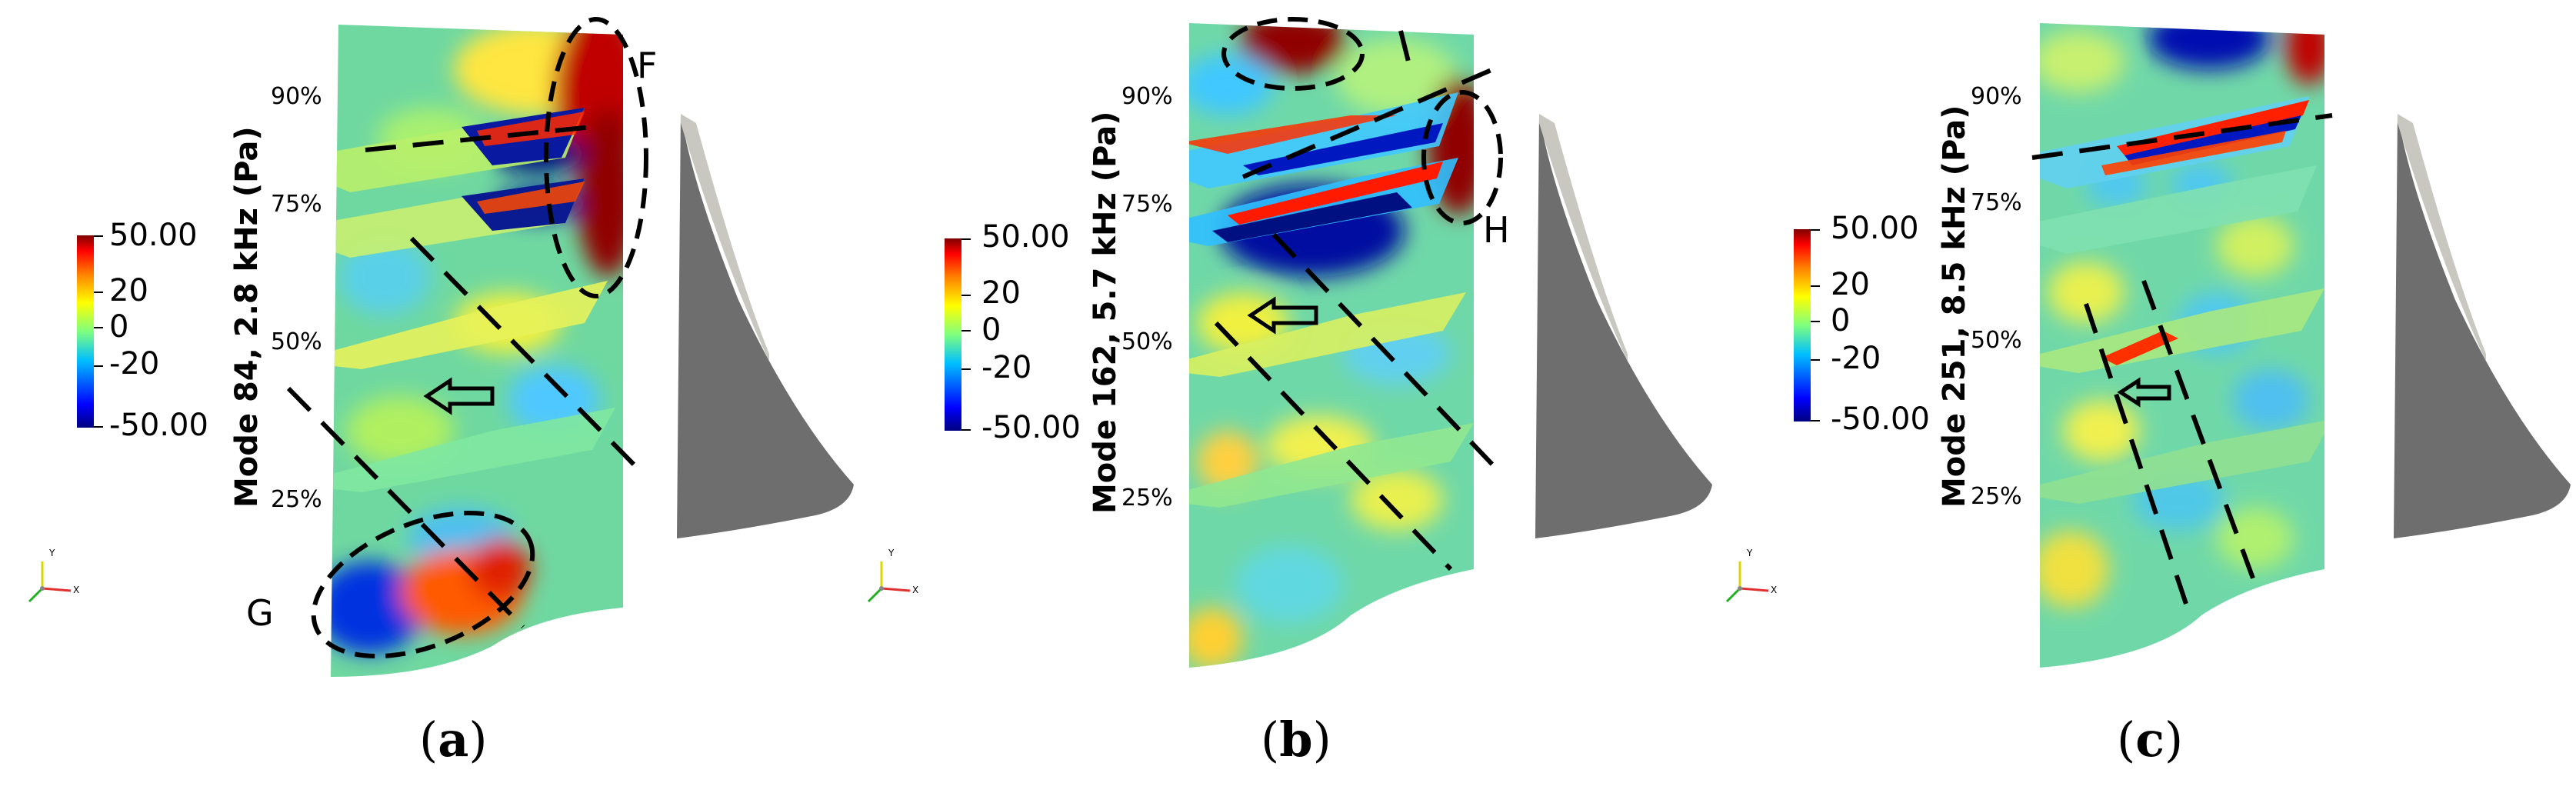 Image resolution: width=2576 pixels, height=793 pixels. I want to click on colorbar-tick-neg20-b: -20, so click(1006, 367).